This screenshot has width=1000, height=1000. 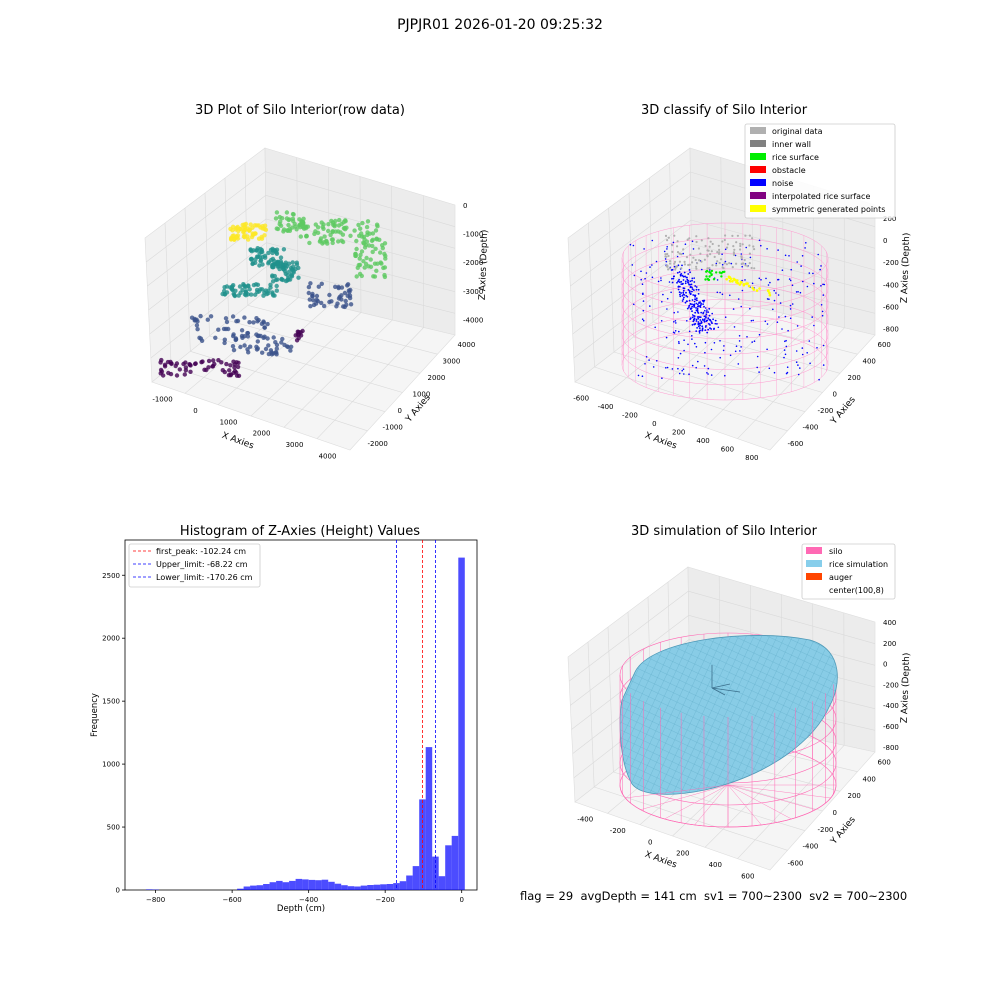 What do you see at coordinates (885, 665) in the screenshot?
I see `z-tick-label: 0` at bounding box center [885, 665].